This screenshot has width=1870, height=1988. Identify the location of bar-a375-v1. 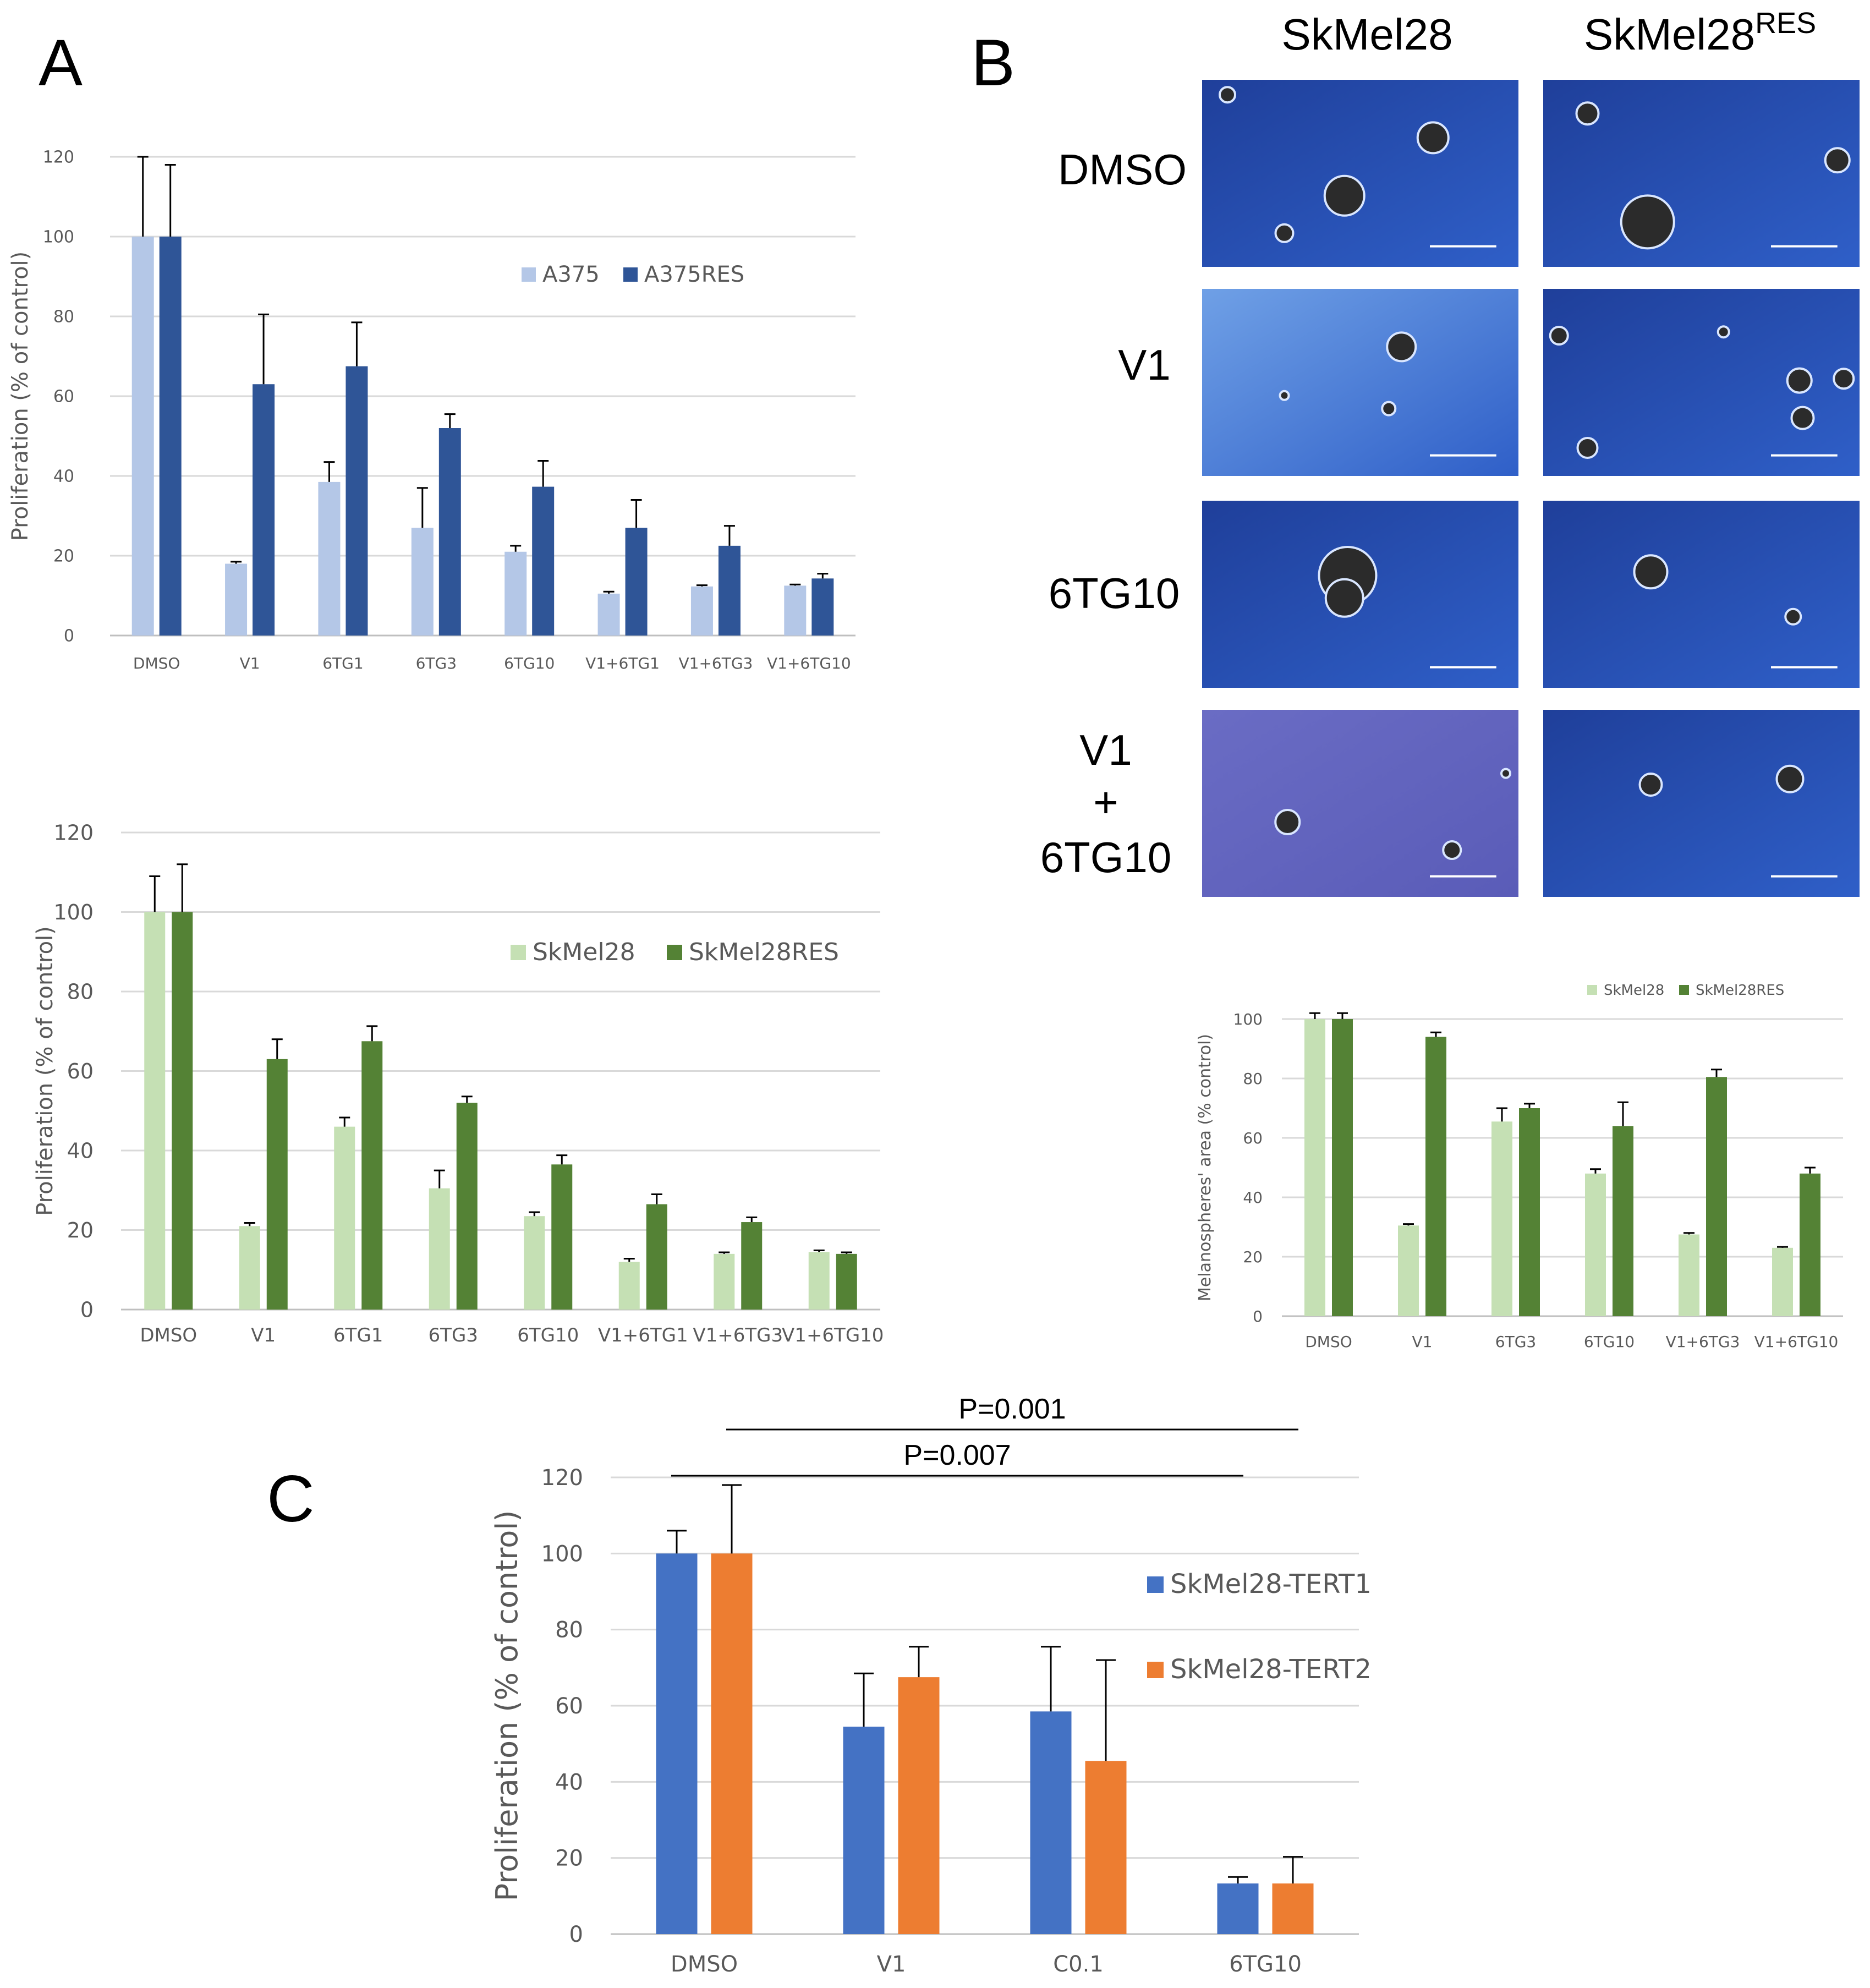
(236, 599).